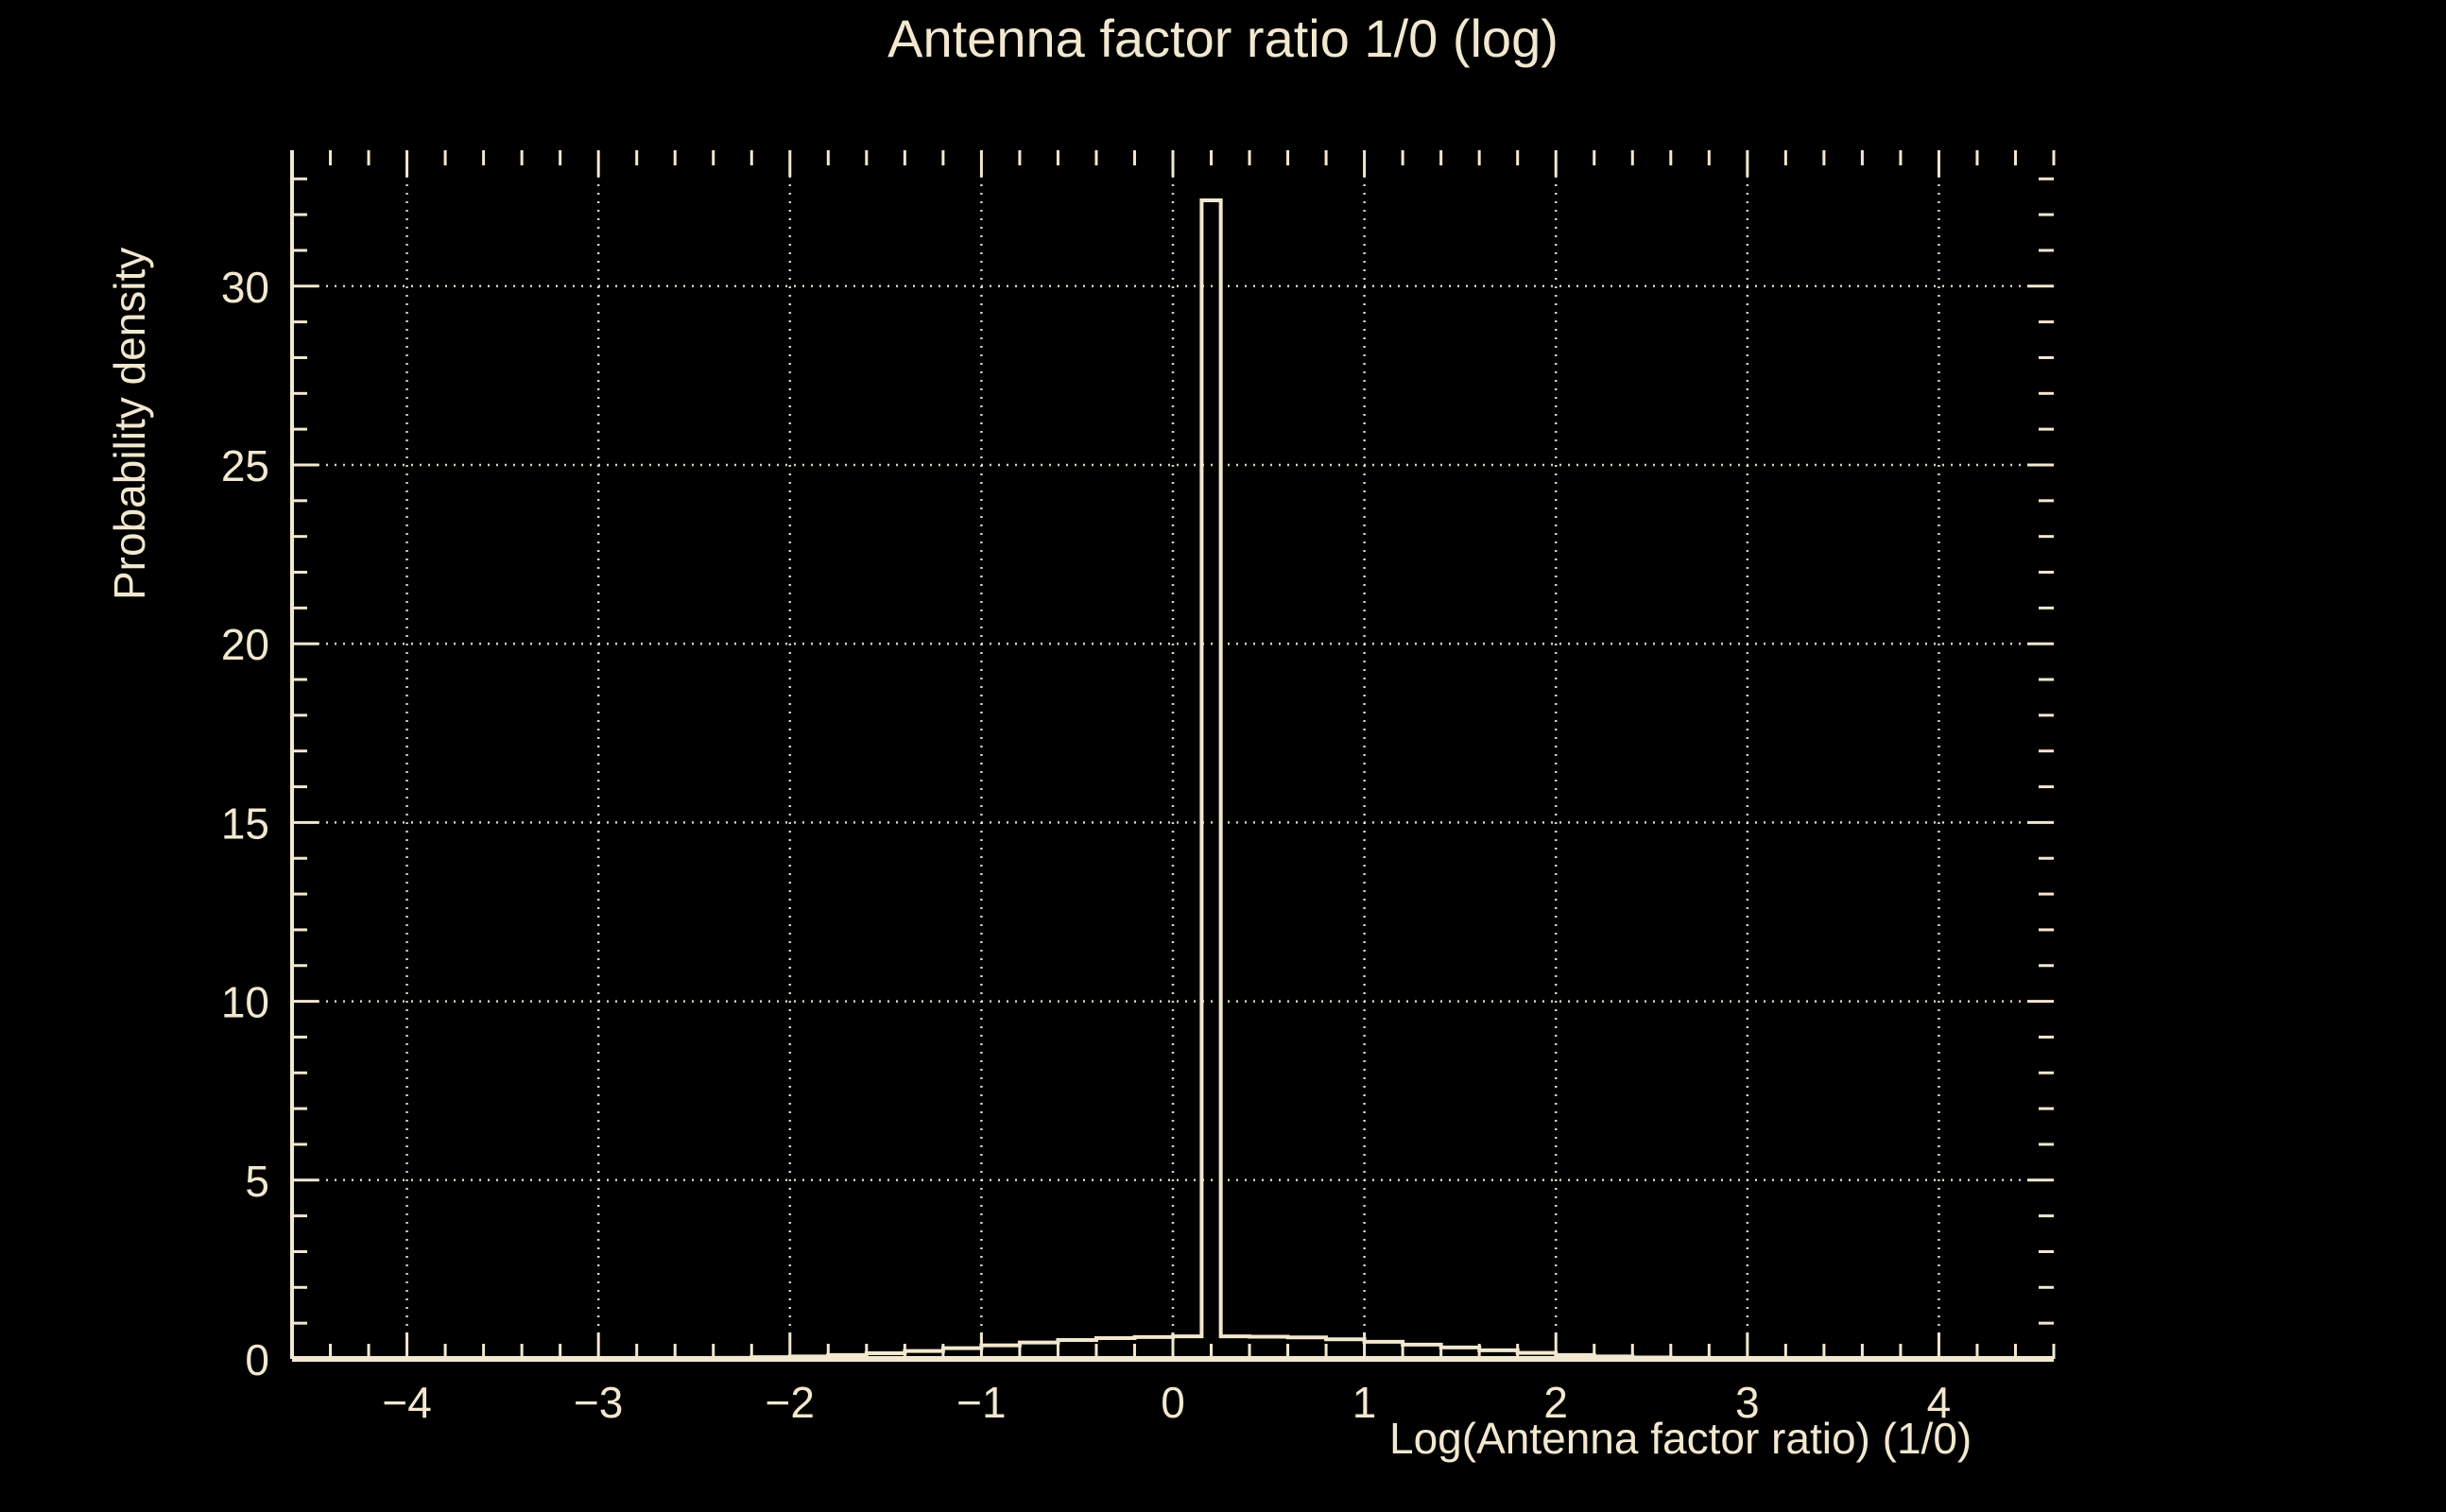  What do you see at coordinates (1680, 1438) in the screenshot?
I see `x-axis-label: Log(Antenna factor ratio) (1/0)` at bounding box center [1680, 1438].